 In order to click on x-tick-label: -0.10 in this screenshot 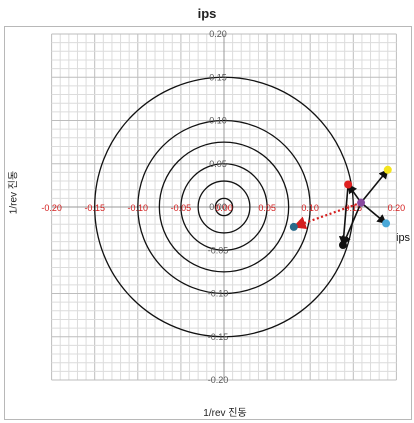, I will do `click(138, 208)`.